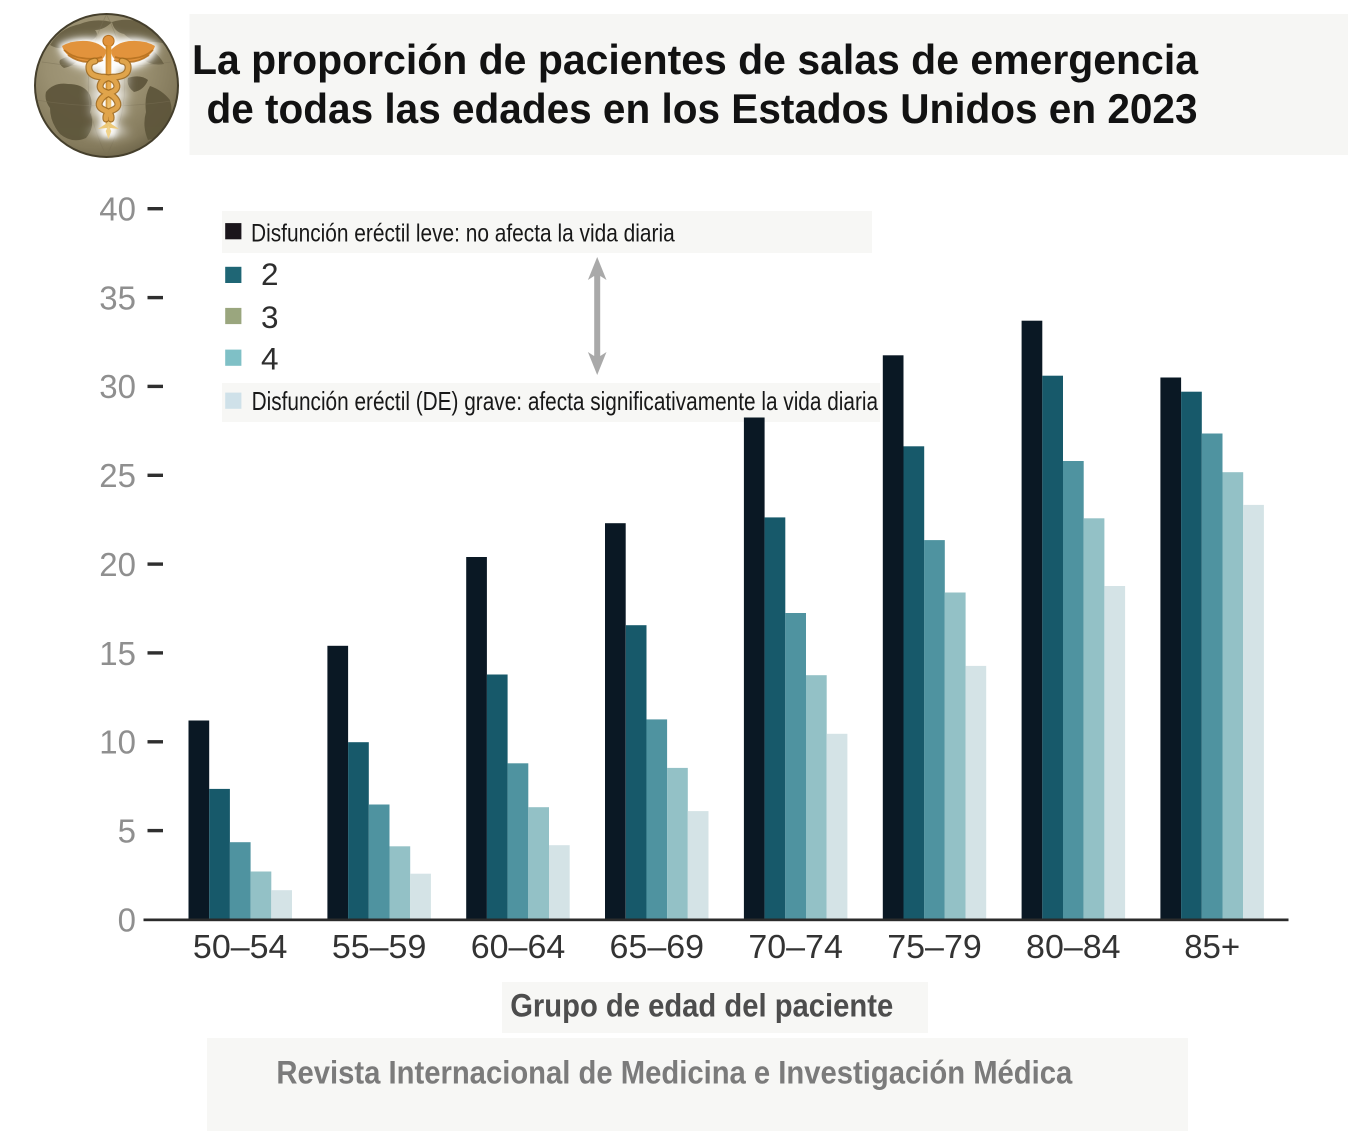 The height and width of the screenshot is (1139, 1348). Describe the element at coordinates (657, 946) in the screenshot. I see `svg-text: 65–69` at that location.